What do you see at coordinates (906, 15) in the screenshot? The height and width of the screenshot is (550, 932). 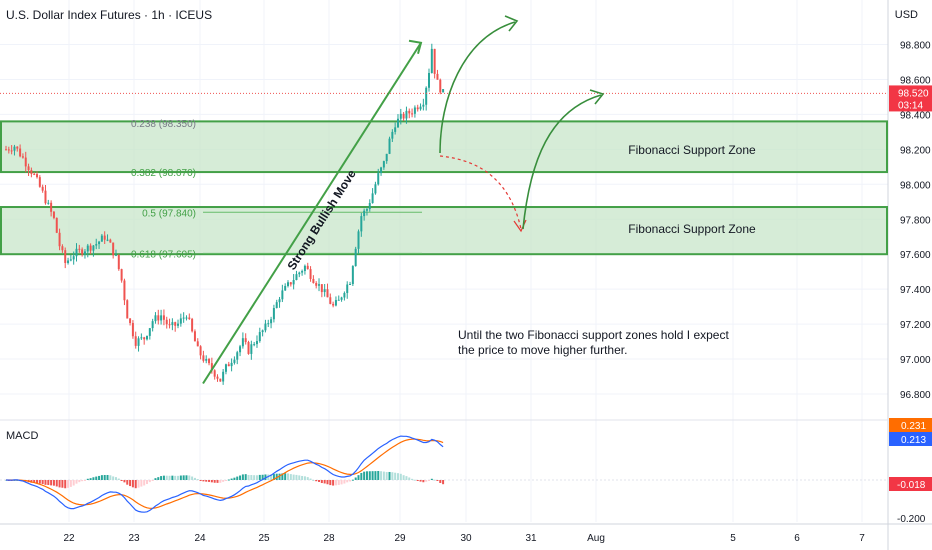 I see `currency-label: USD` at bounding box center [906, 15].